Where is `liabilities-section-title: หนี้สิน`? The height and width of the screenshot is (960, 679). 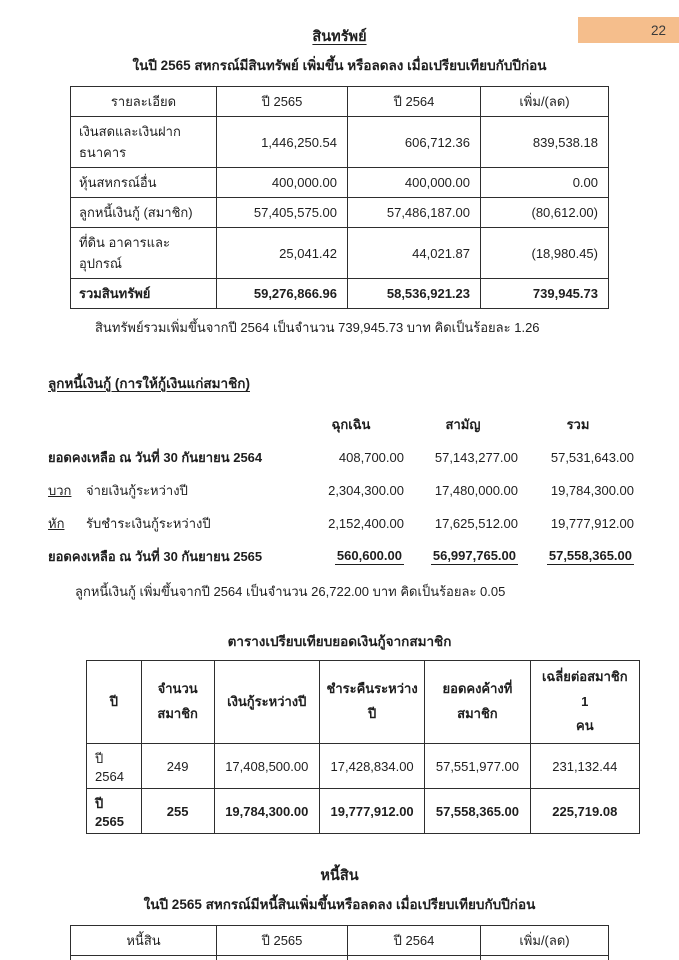 liabilities-section-title: หนี้สิน is located at coordinates (339, 876).